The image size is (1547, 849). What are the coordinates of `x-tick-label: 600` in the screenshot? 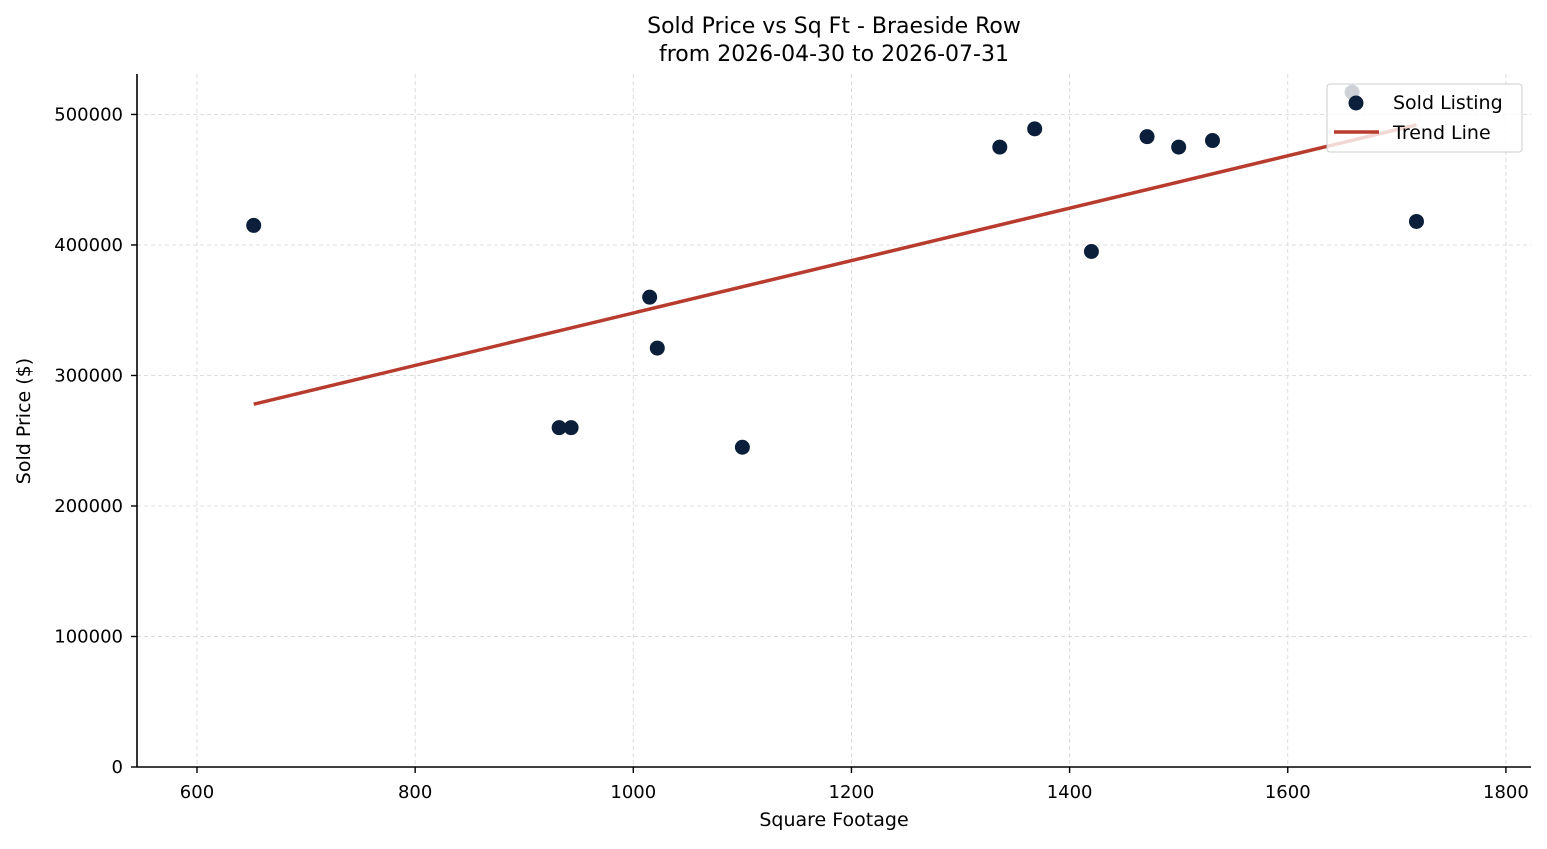 It's located at (197, 792).